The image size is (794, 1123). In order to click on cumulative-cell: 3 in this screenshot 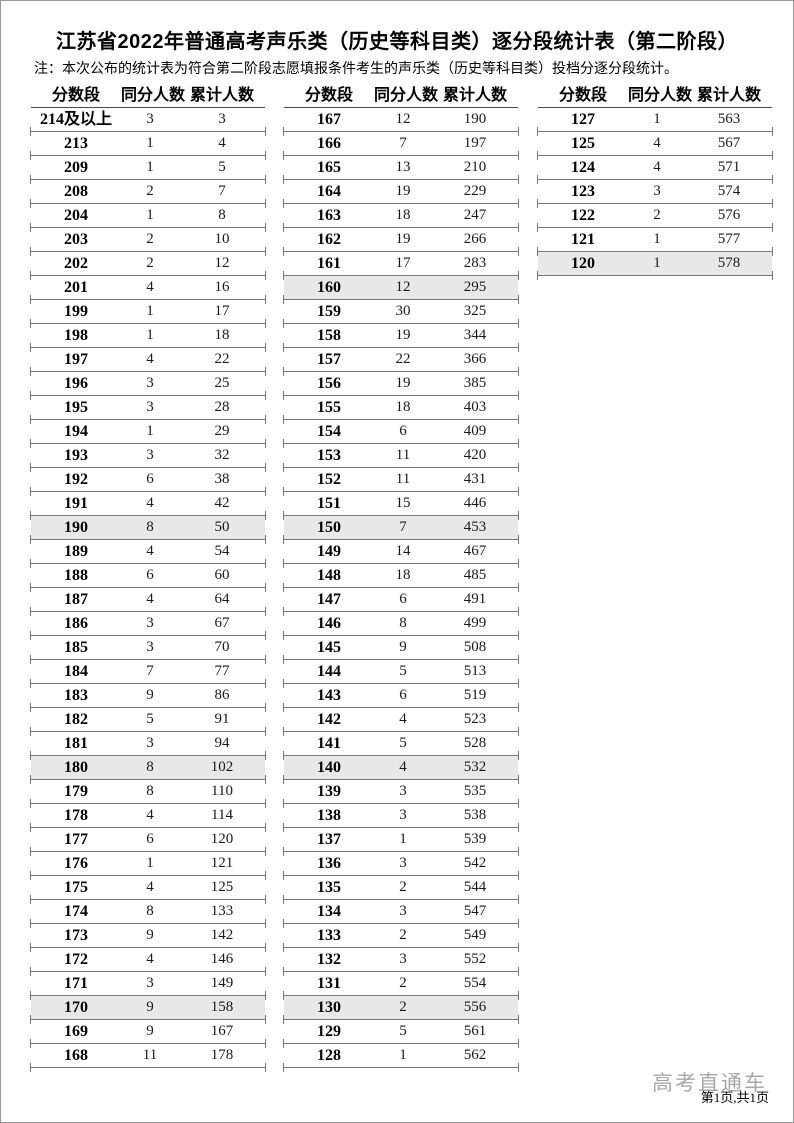, I will do `click(222, 119)`.